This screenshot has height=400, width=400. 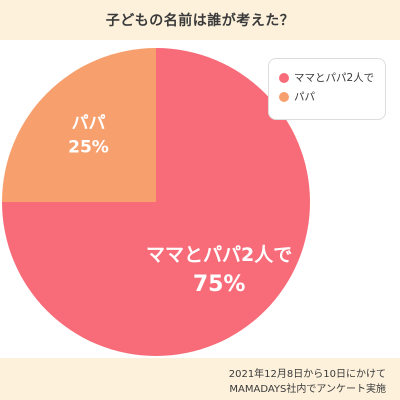 I want to click on survey-source-note: MAMADAYS社内でアンケート実施, so click(x=307, y=389).